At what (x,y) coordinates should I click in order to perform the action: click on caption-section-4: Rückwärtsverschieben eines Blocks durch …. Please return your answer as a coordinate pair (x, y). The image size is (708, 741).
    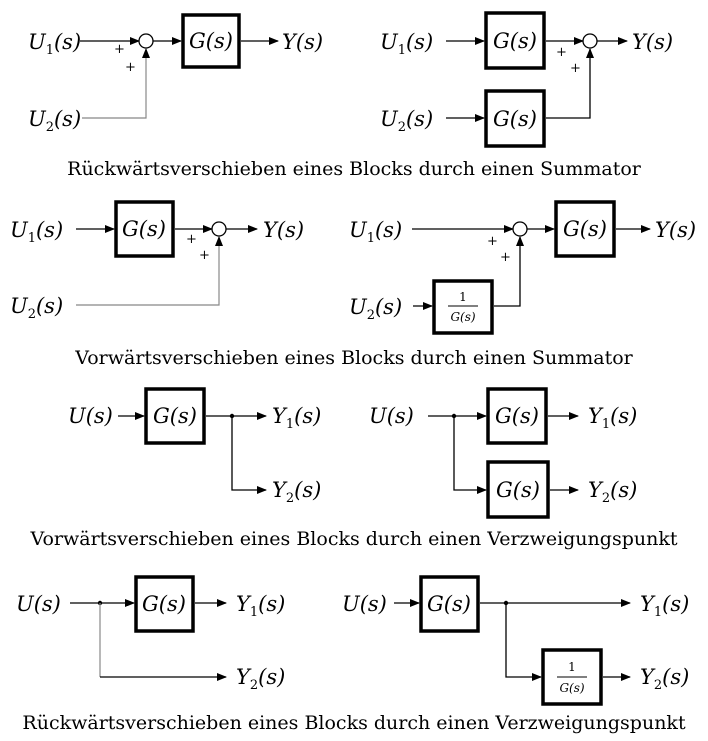
    Looking at the image, I should click on (354, 723).